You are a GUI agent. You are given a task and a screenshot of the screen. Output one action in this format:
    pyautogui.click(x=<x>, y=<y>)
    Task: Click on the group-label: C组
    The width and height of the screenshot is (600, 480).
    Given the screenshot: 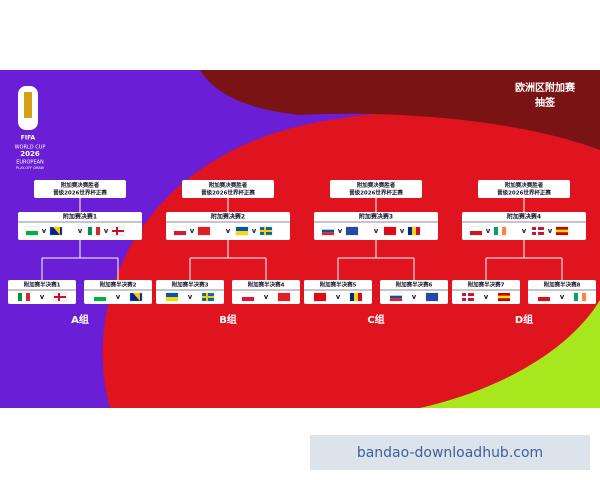 What is the action you would take?
    pyautogui.click(x=375, y=319)
    